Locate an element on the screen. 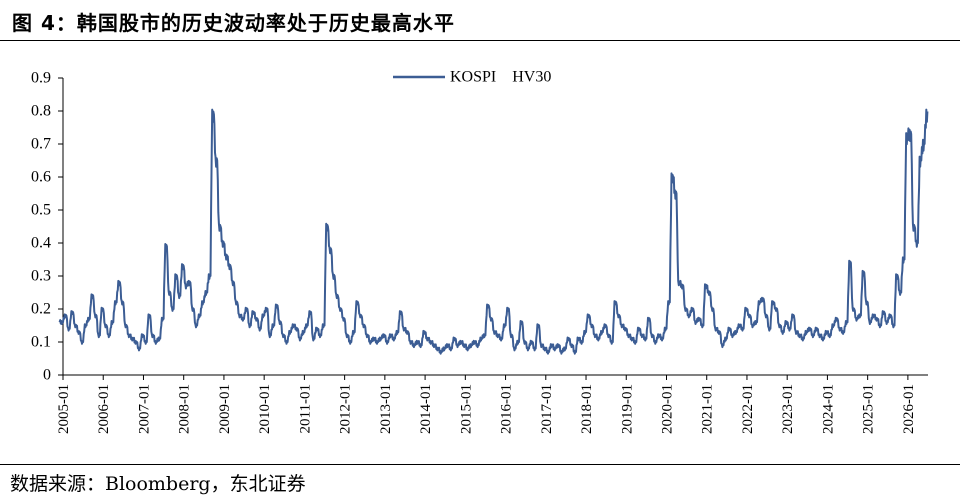  y-tick-label: 0.9 is located at coordinates (41, 78).